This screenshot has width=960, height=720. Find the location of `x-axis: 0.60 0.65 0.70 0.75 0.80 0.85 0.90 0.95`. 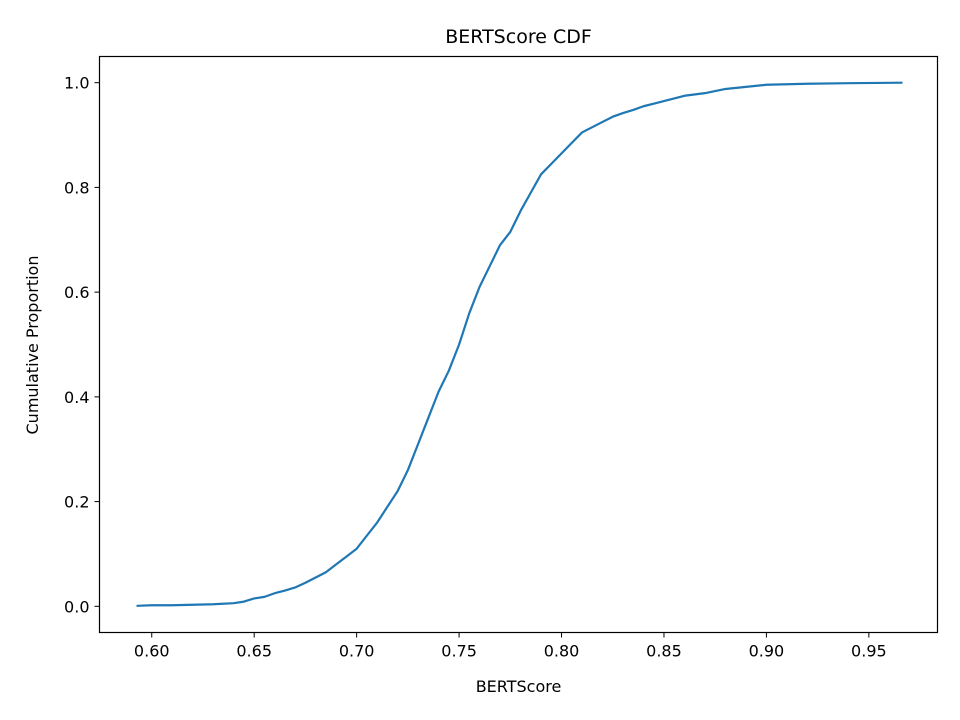

x-axis: 0.60 0.65 0.70 0.75 0.80 0.85 0.90 0.95 is located at coordinates (510, 646).